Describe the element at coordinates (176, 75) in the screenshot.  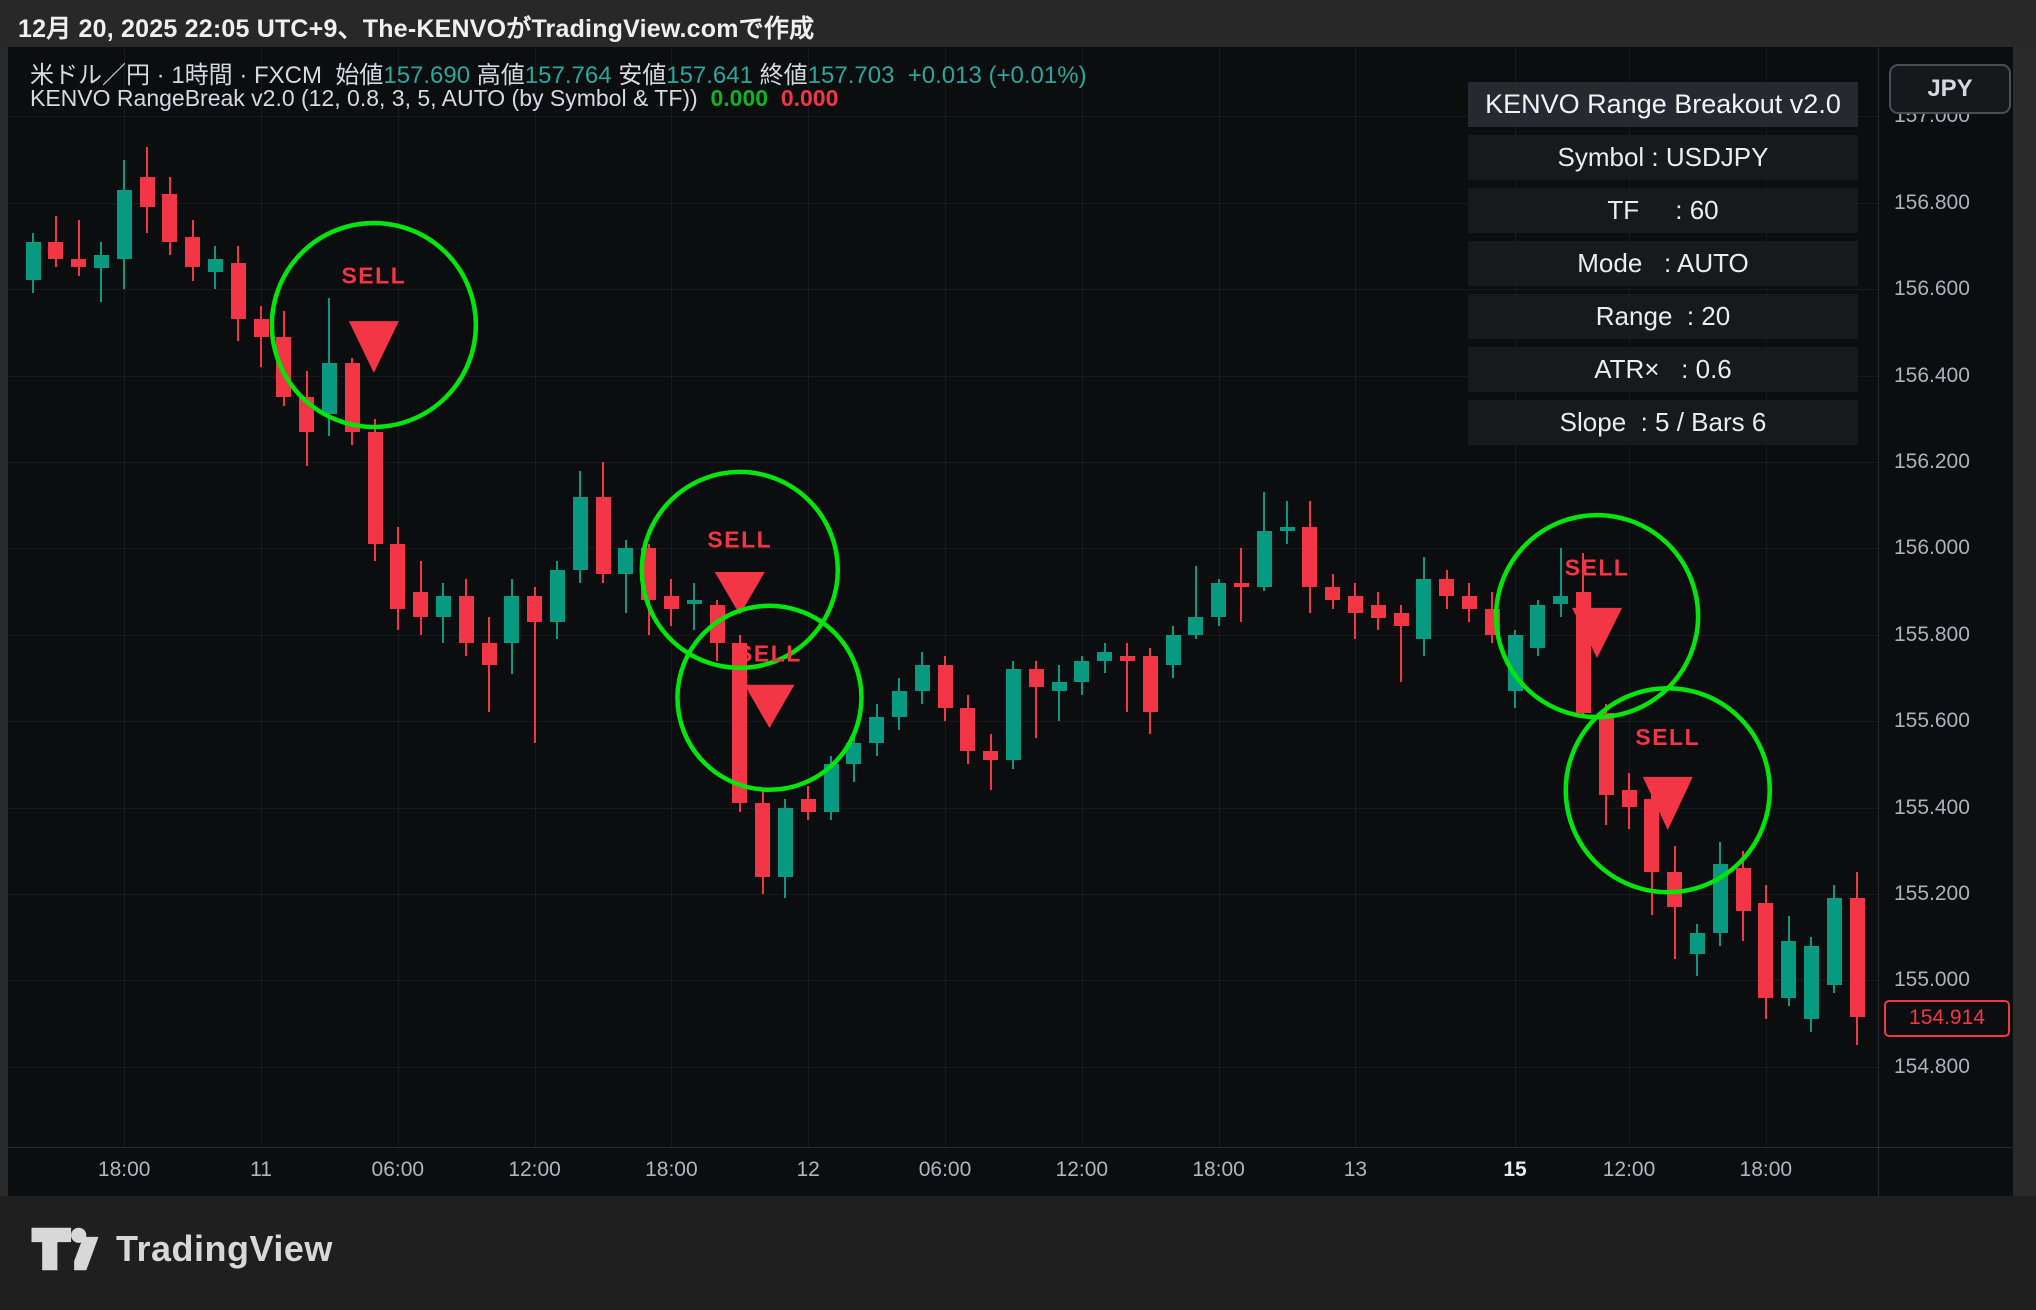
I see `symbol-title: 米ドル／円 · 1時間 · FXCM` at that location.